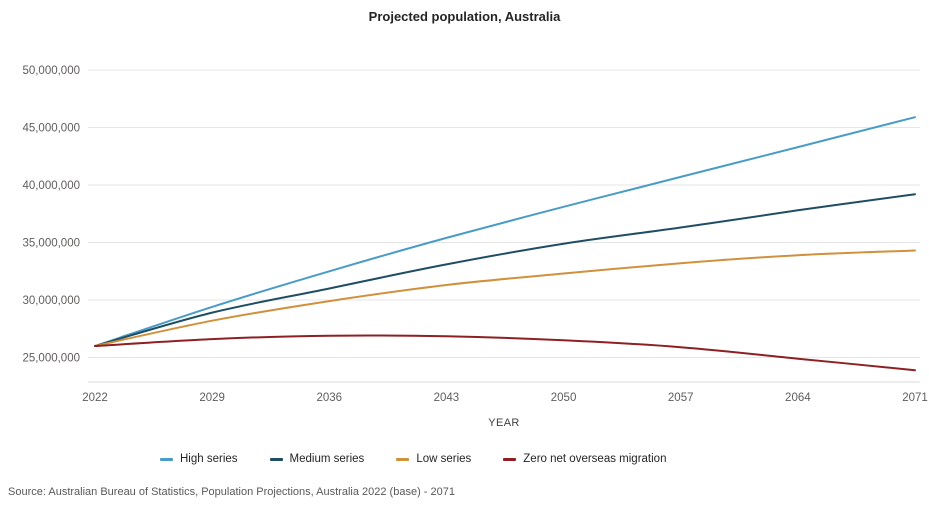 Image resolution: width=929 pixels, height=516 pixels. Describe the element at coordinates (915, 398) in the screenshot. I see `x-axis-tick-label: 2071` at that location.